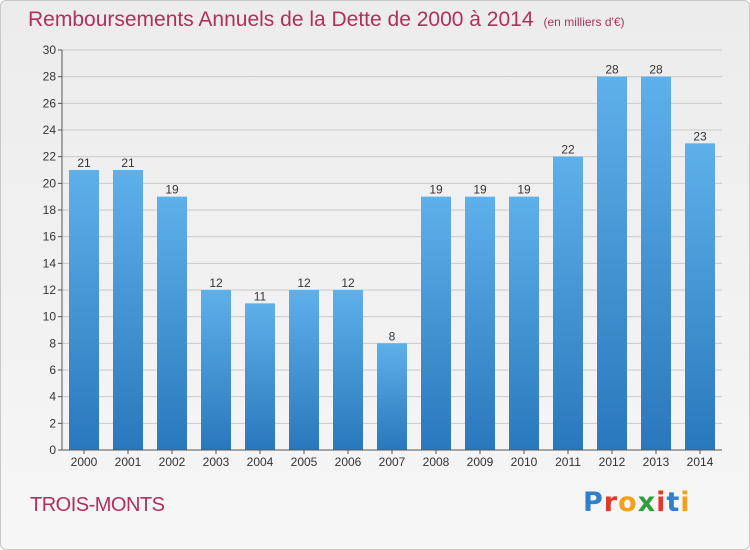 This screenshot has width=750, height=550. What do you see at coordinates (172, 190) in the screenshot?
I see `data-label-2002: 19` at bounding box center [172, 190].